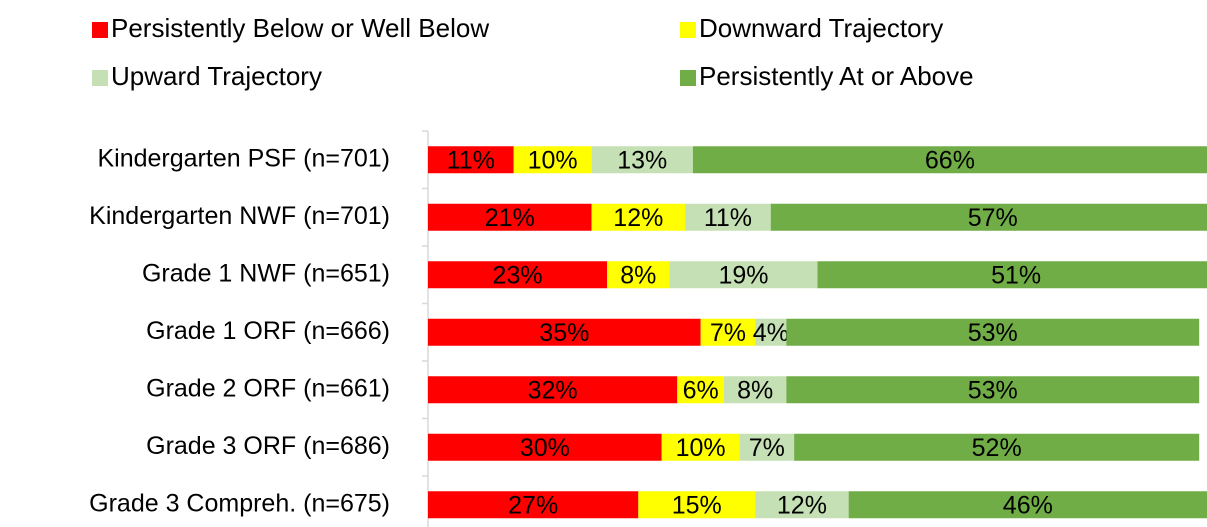 The height and width of the screenshot is (527, 1207). What do you see at coordinates (993, 218) in the screenshot?
I see `data-label: 57%` at bounding box center [993, 218].